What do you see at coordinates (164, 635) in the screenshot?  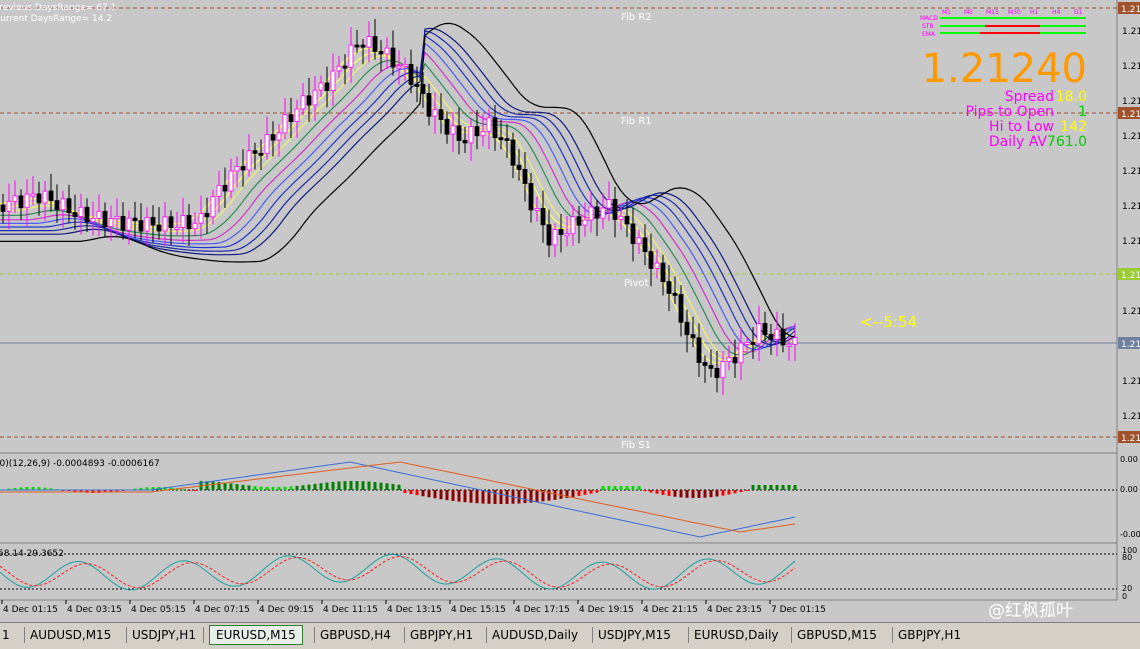 I see `chart-tab: USDJPY,H1` at bounding box center [164, 635].